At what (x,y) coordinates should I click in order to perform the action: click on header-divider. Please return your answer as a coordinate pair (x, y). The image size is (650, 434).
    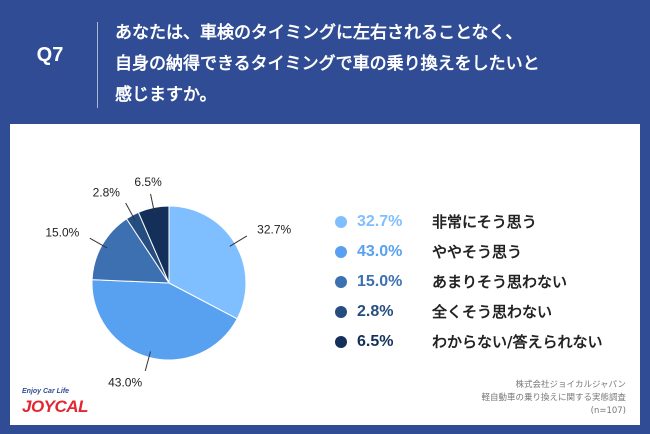
    Looking at the image, I should click on (97, 65).